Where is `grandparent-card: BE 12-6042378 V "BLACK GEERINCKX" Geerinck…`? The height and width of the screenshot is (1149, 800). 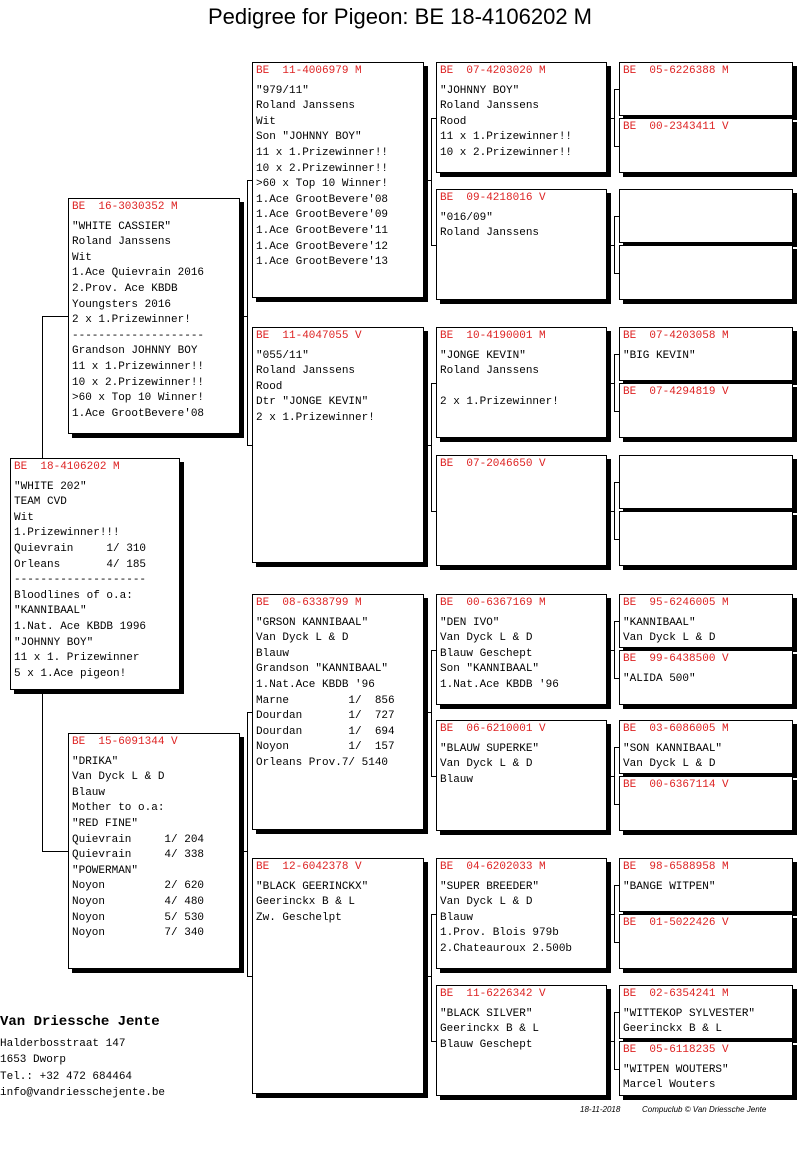 grandparent-card: BE 12-6042378 V "BLACK GEERINCKX" Geerinck… is located at coordinates (338, 976).